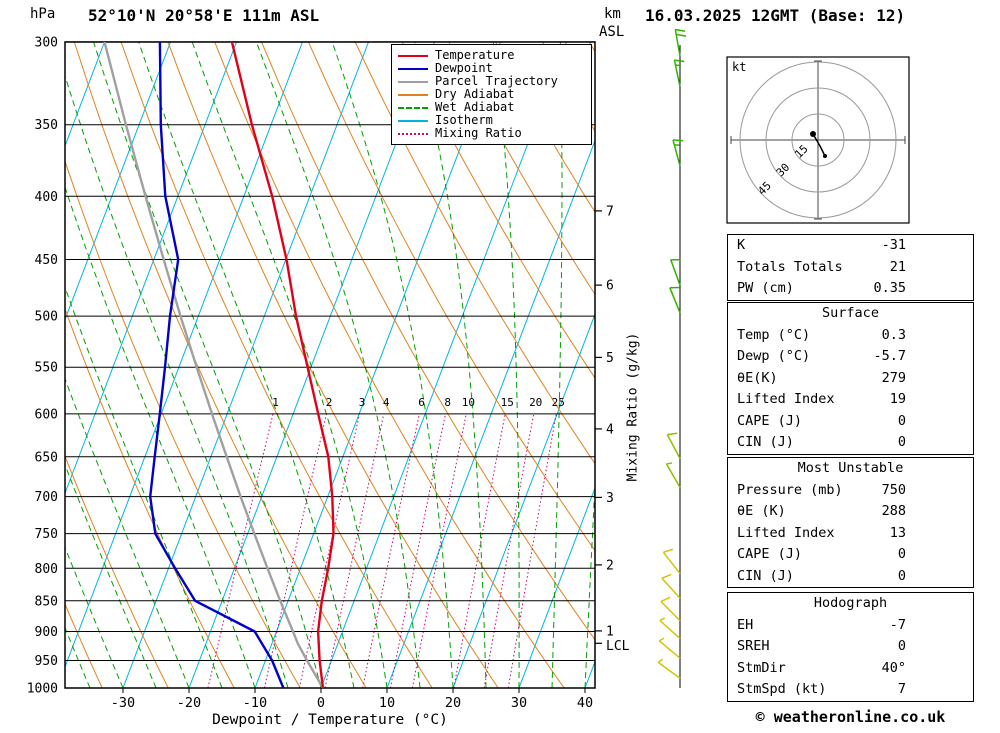 This screenshot has width=1000, height=733. I want to click on stat-value: 40°, so click(893, 667).